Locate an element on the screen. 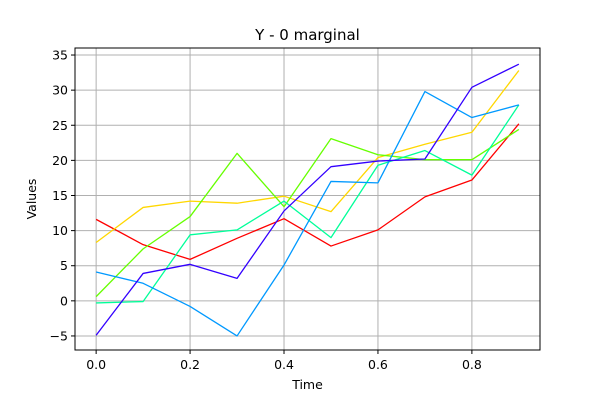  x-axis: 0.0 0.2 0.4 0.6 0.8 is located at coordinates (284, 361).